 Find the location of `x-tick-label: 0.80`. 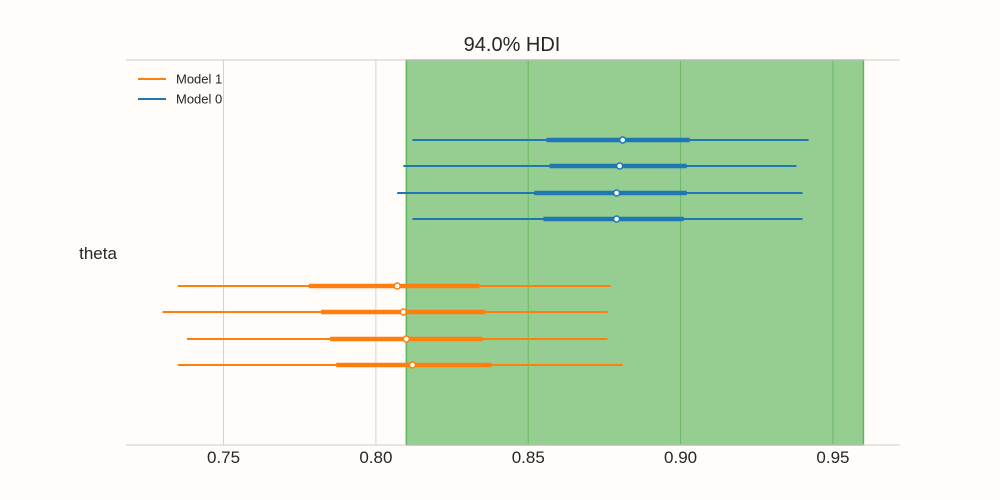

x-tick-label: 0.80 is located at coordinates (375, 457).